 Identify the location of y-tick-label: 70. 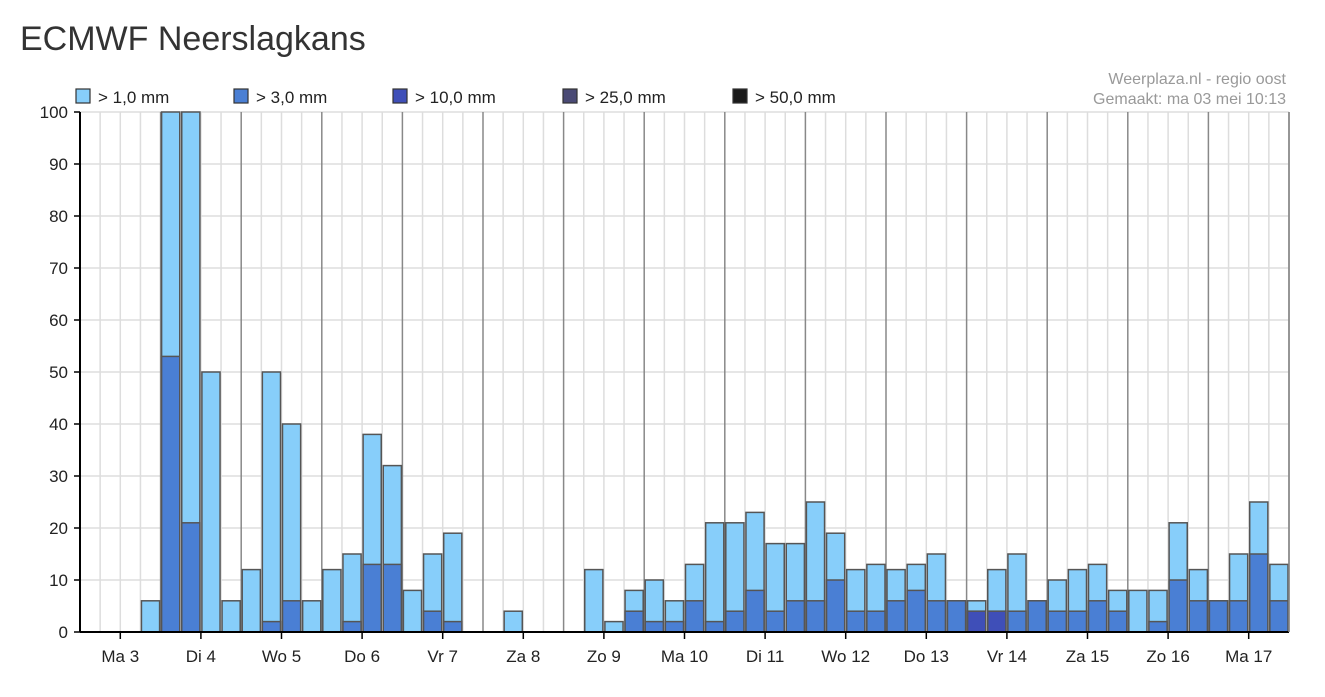
(58, 268).